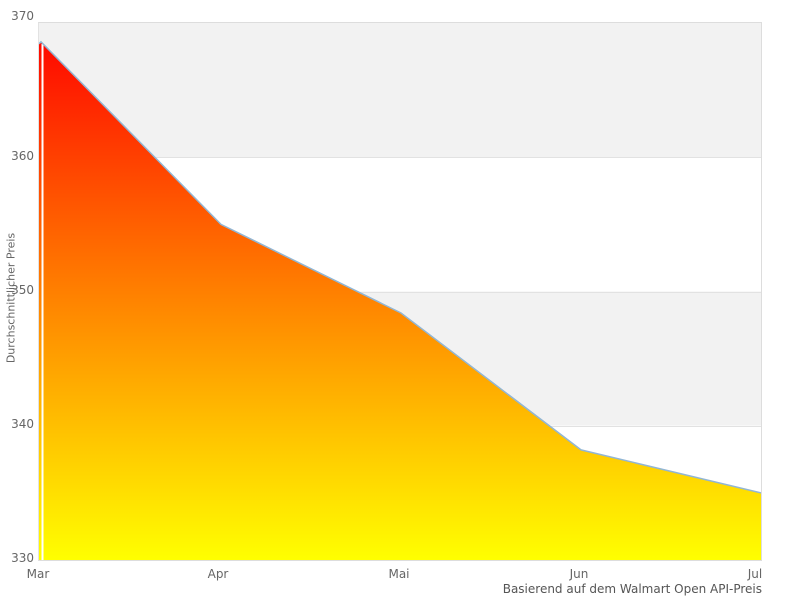  I want to click on x-tick-jul: Jul, so click(755, 574).